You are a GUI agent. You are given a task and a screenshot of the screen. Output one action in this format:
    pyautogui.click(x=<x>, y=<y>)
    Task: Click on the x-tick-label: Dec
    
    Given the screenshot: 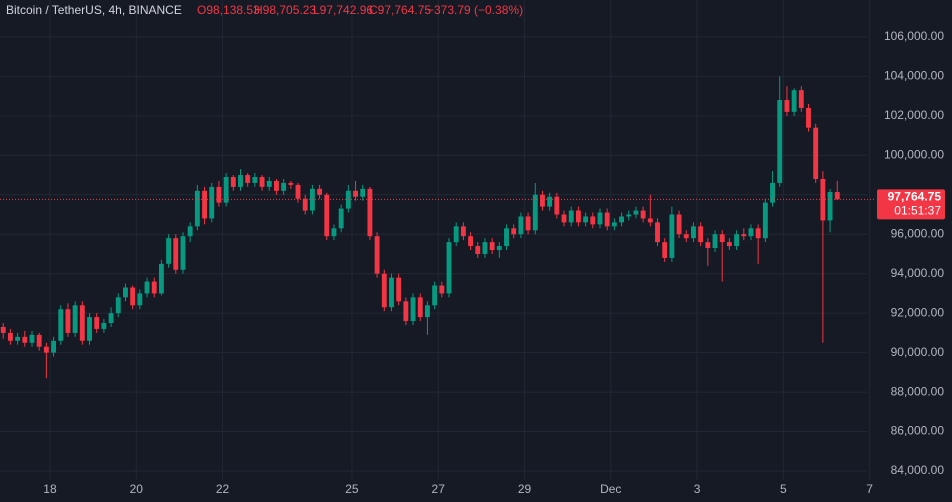 What is the action you would take?
    pyautogui.click(x=610, y=489)
    